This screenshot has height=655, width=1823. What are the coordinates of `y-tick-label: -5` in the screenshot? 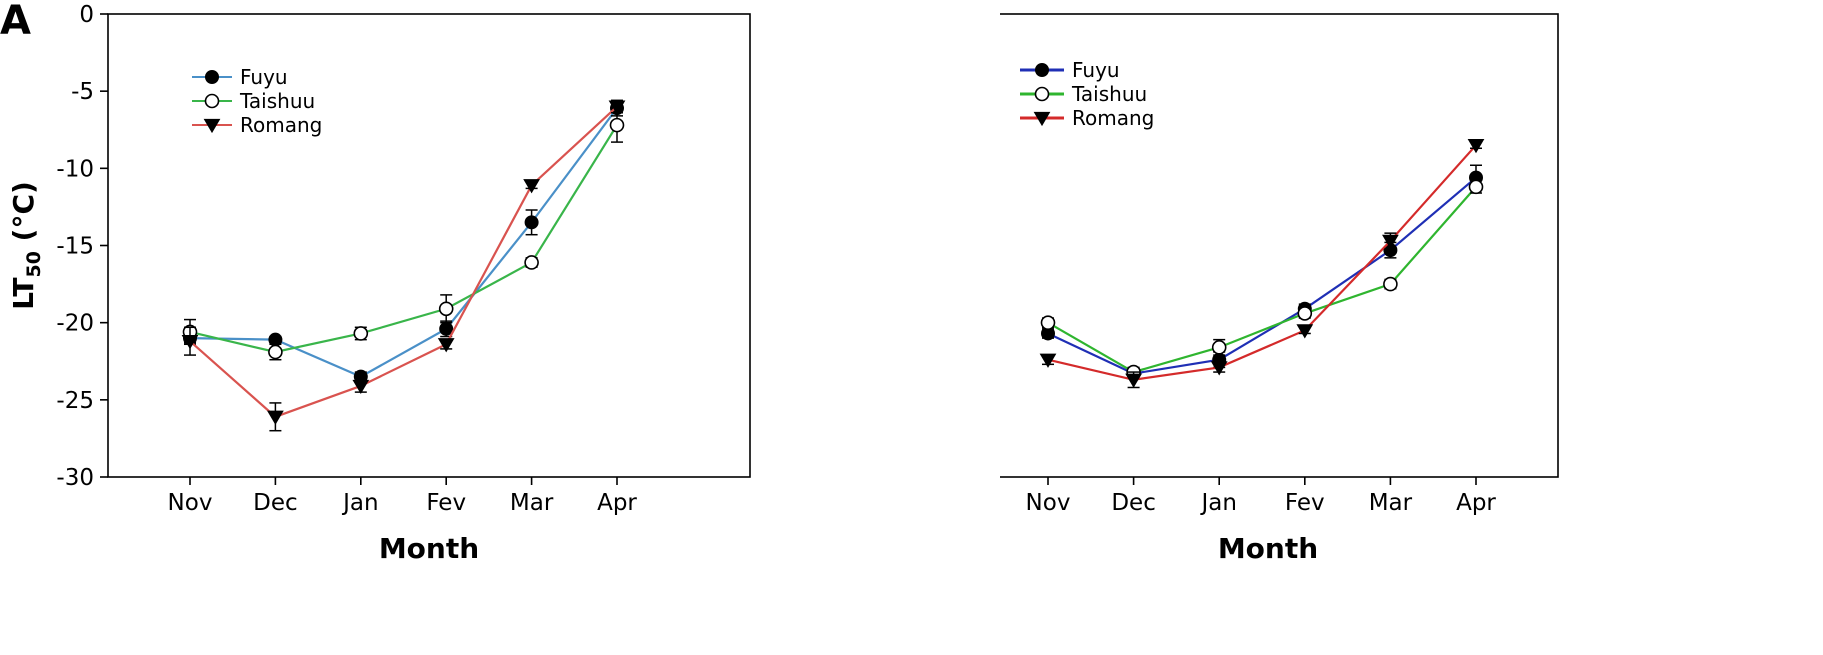 It's located at (82, 92).